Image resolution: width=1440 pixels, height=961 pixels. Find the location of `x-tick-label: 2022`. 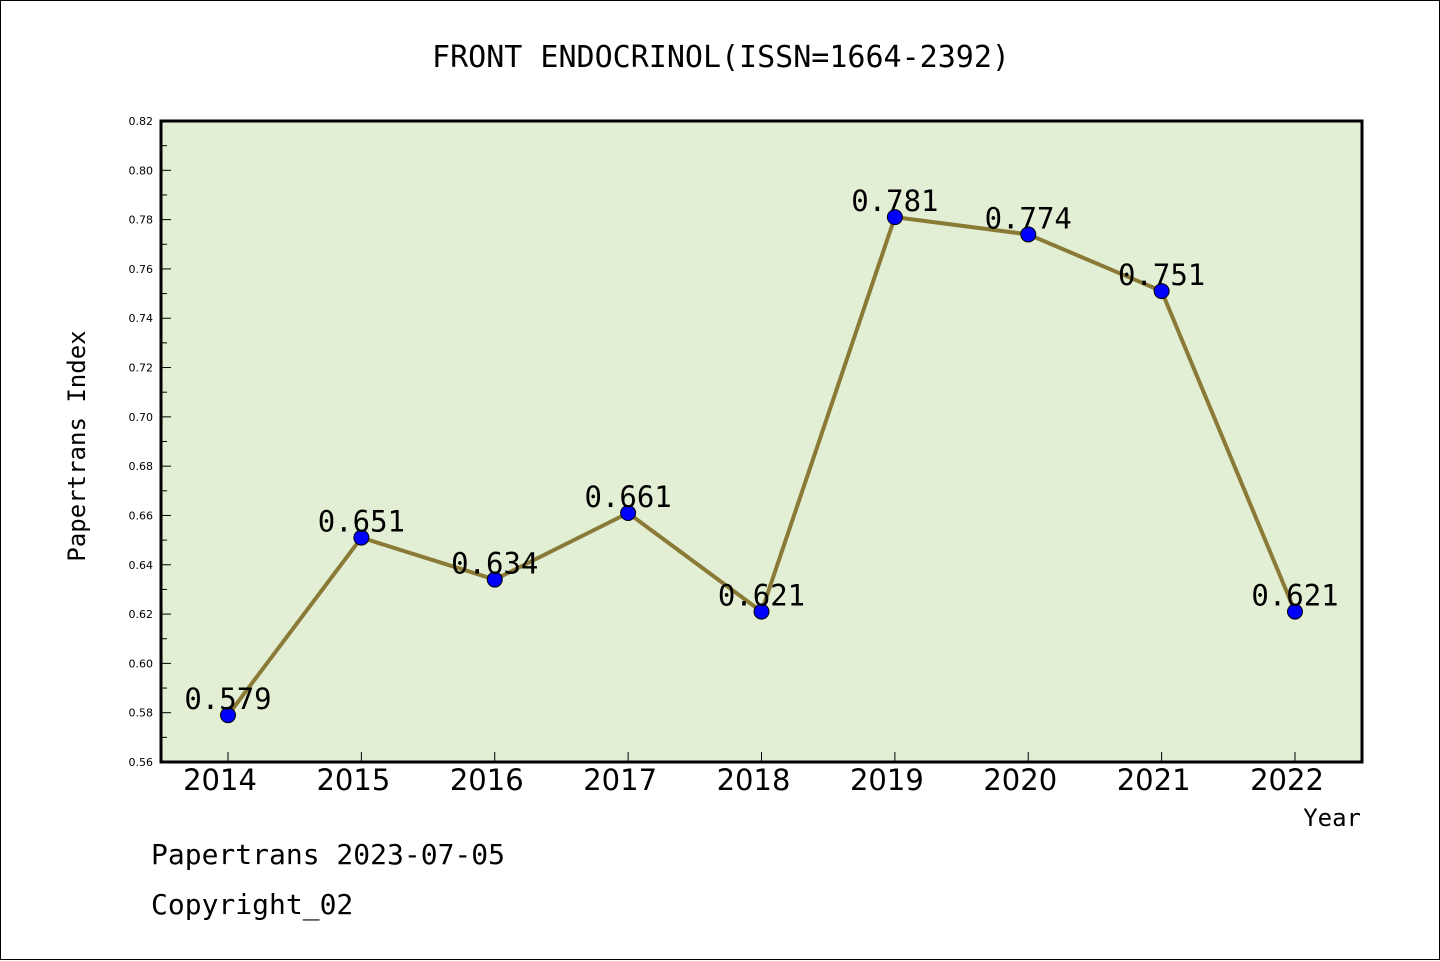

x-tick-label: 2022 is located at coordinates (1287, 780).